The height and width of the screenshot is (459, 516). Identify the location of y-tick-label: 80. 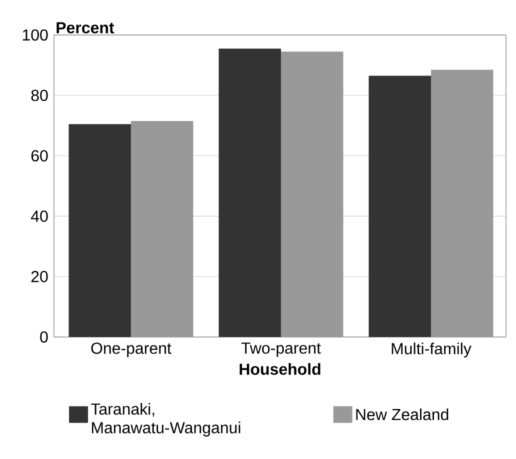
(39, 96).